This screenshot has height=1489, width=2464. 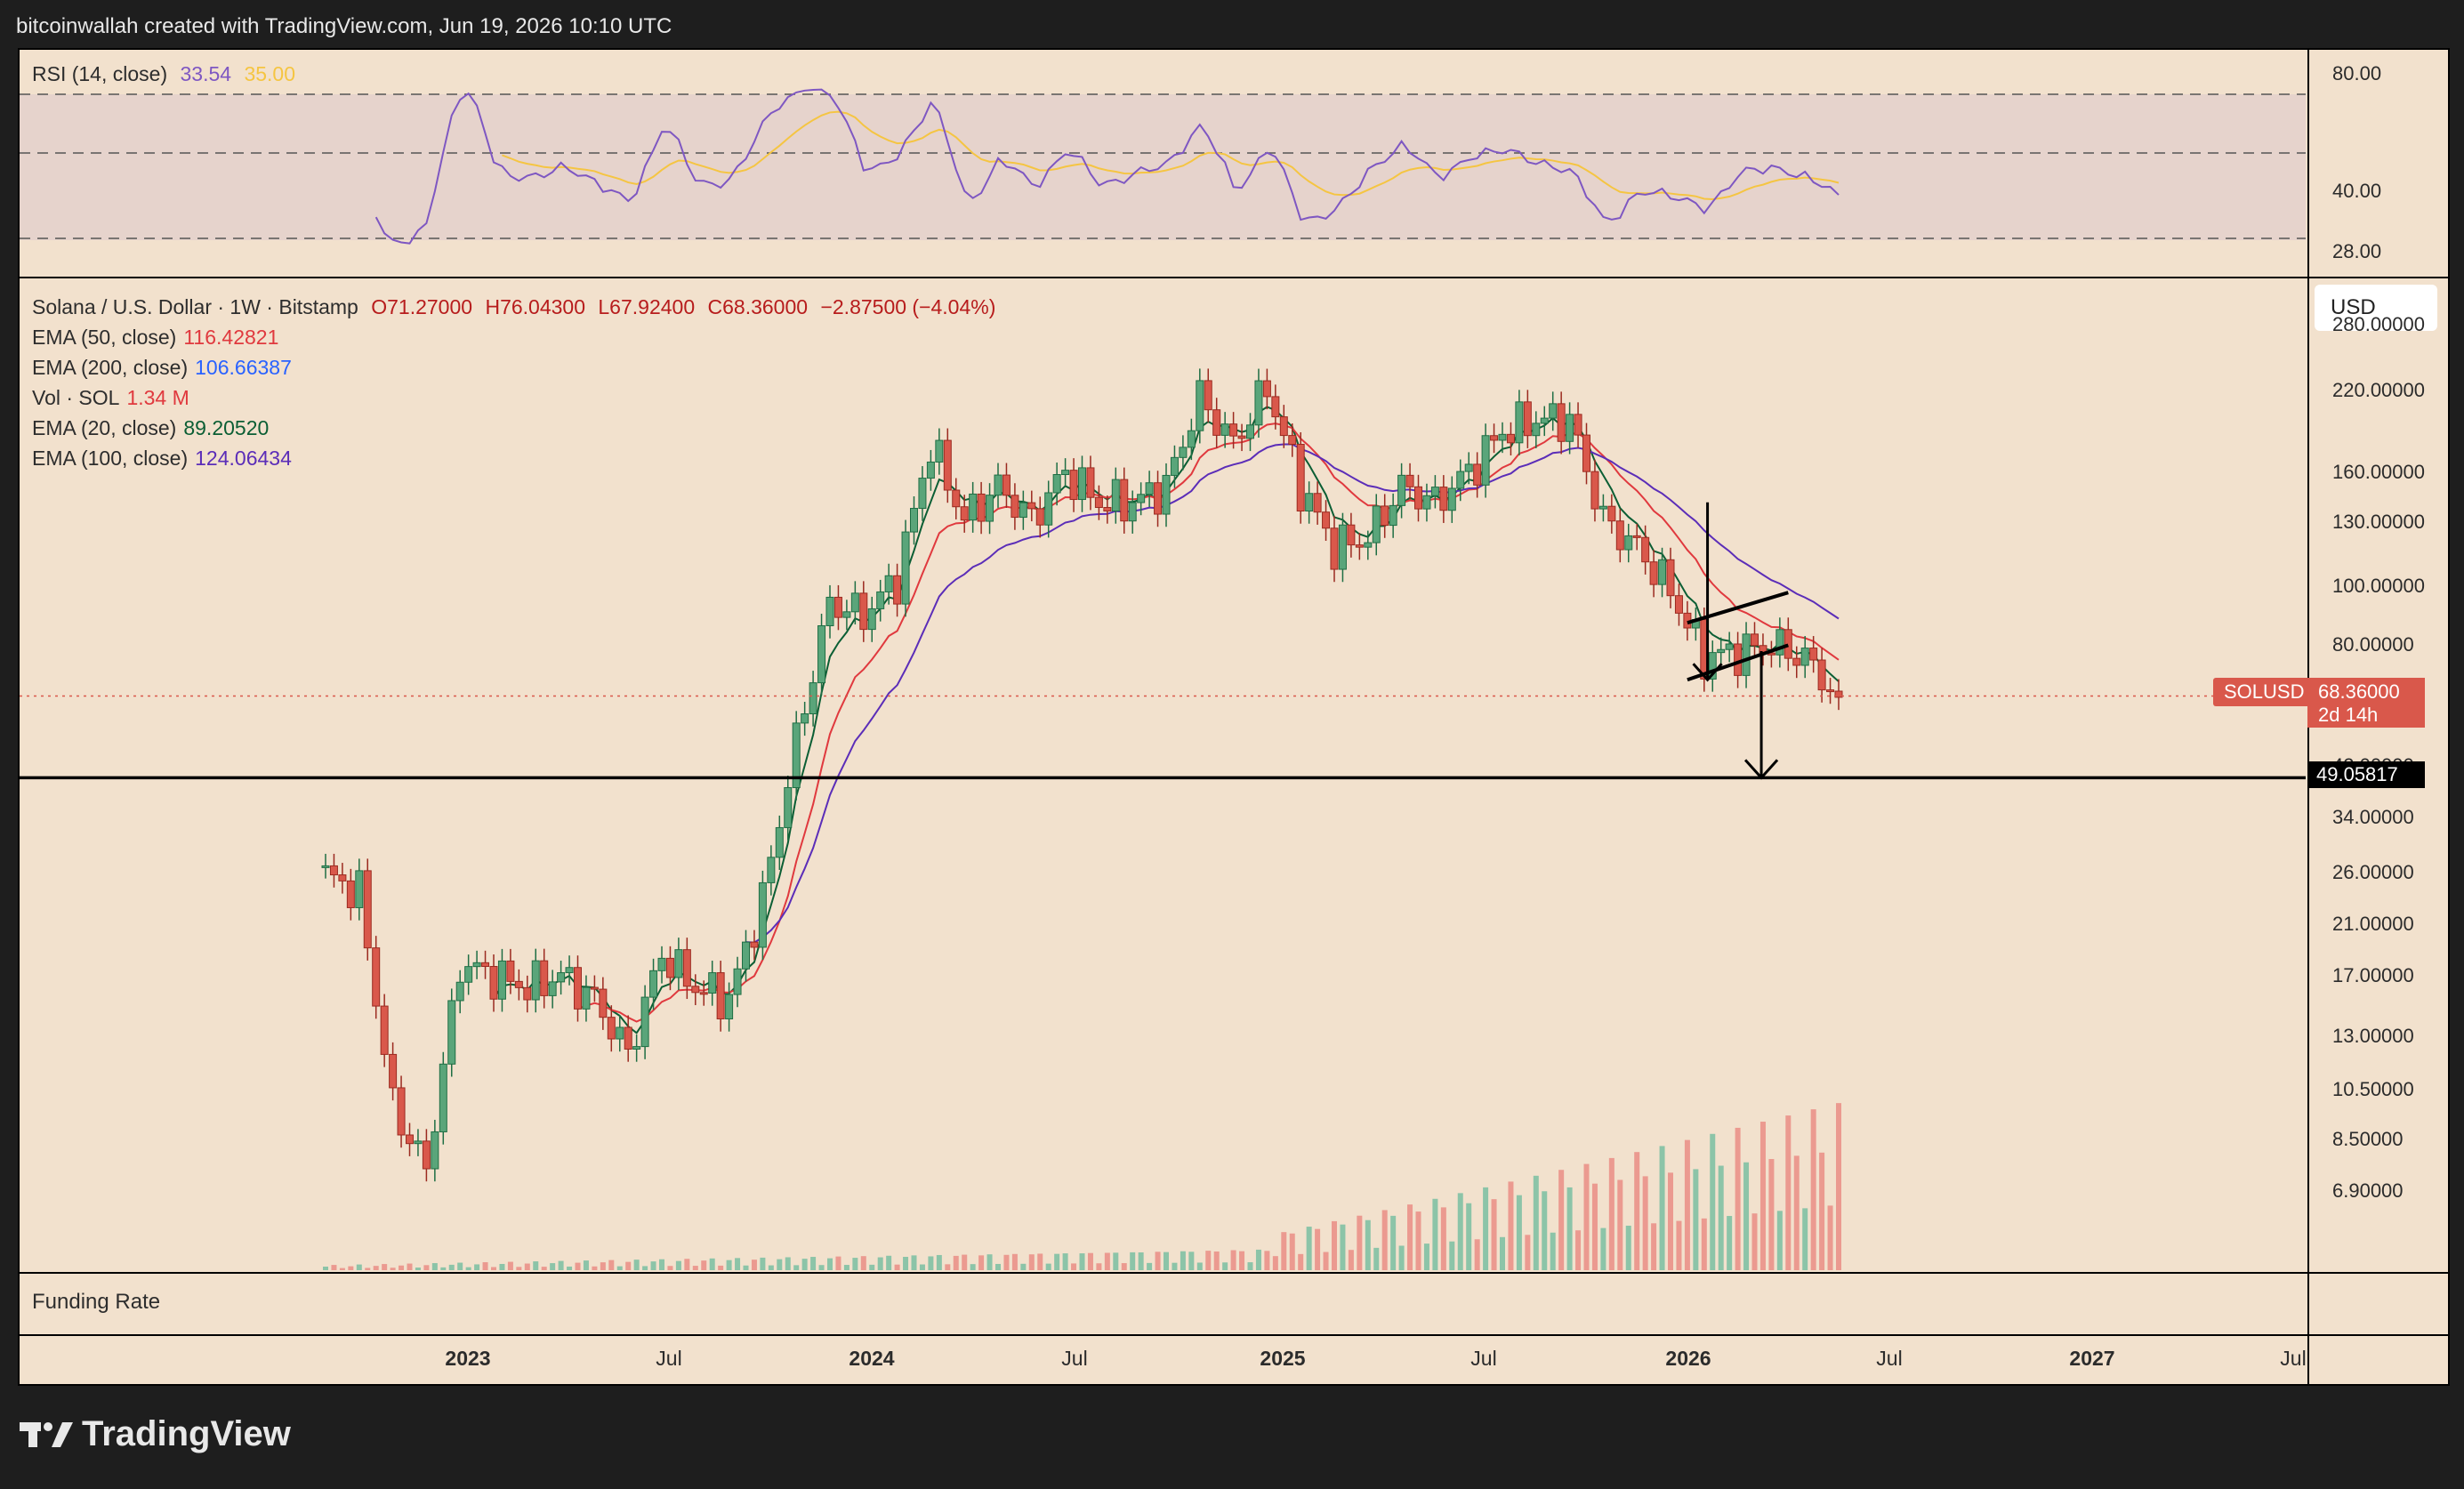 I want to click on indicator-ema20: EMA (20, close) 89.20520, so click(x=513, y=428).